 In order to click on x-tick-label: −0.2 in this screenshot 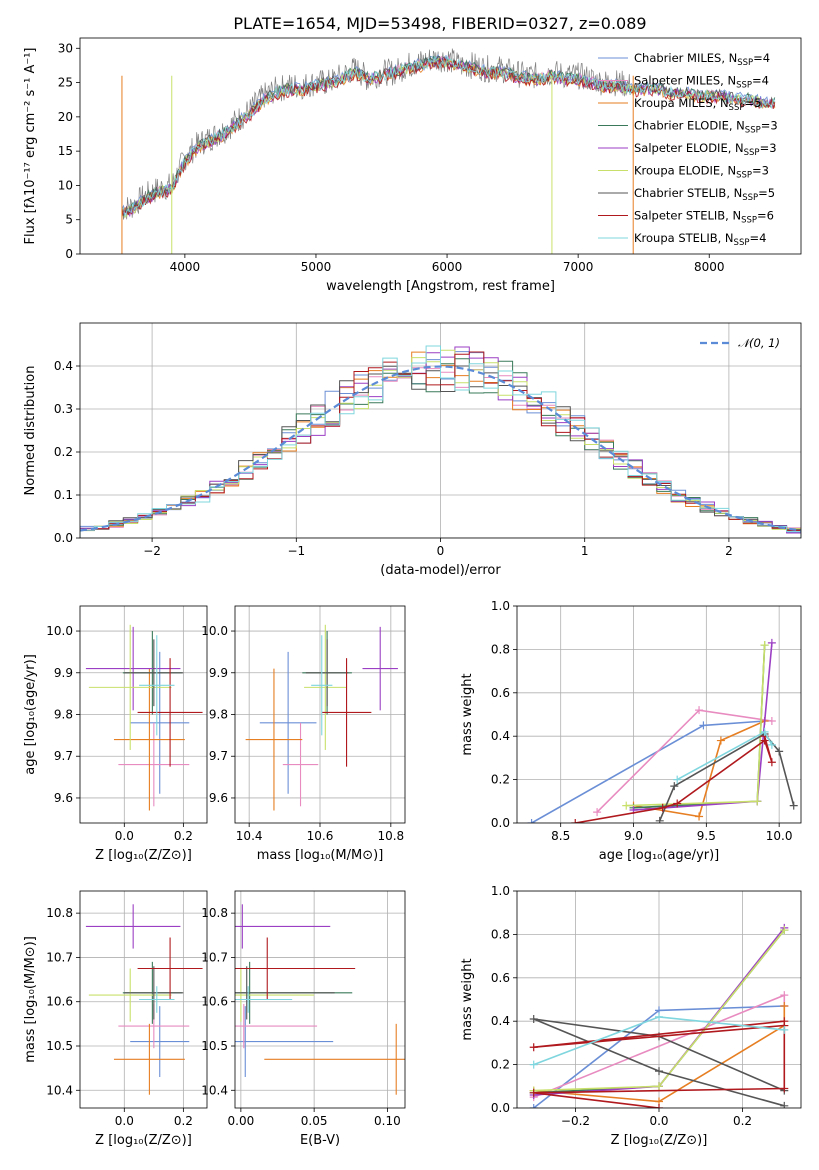, I will do `click(575, 1121)`.